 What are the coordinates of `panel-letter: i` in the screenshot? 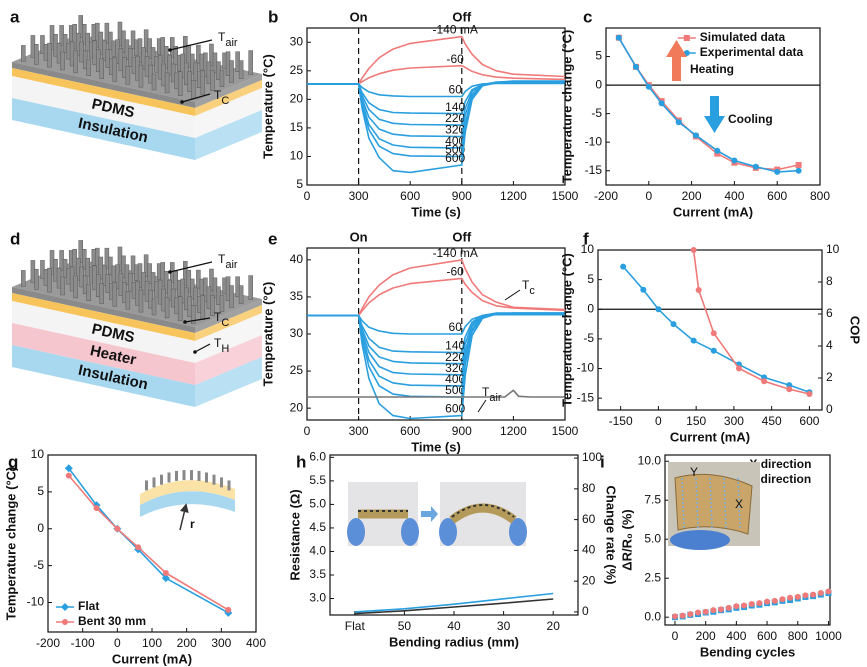 It's located at (602, 461).